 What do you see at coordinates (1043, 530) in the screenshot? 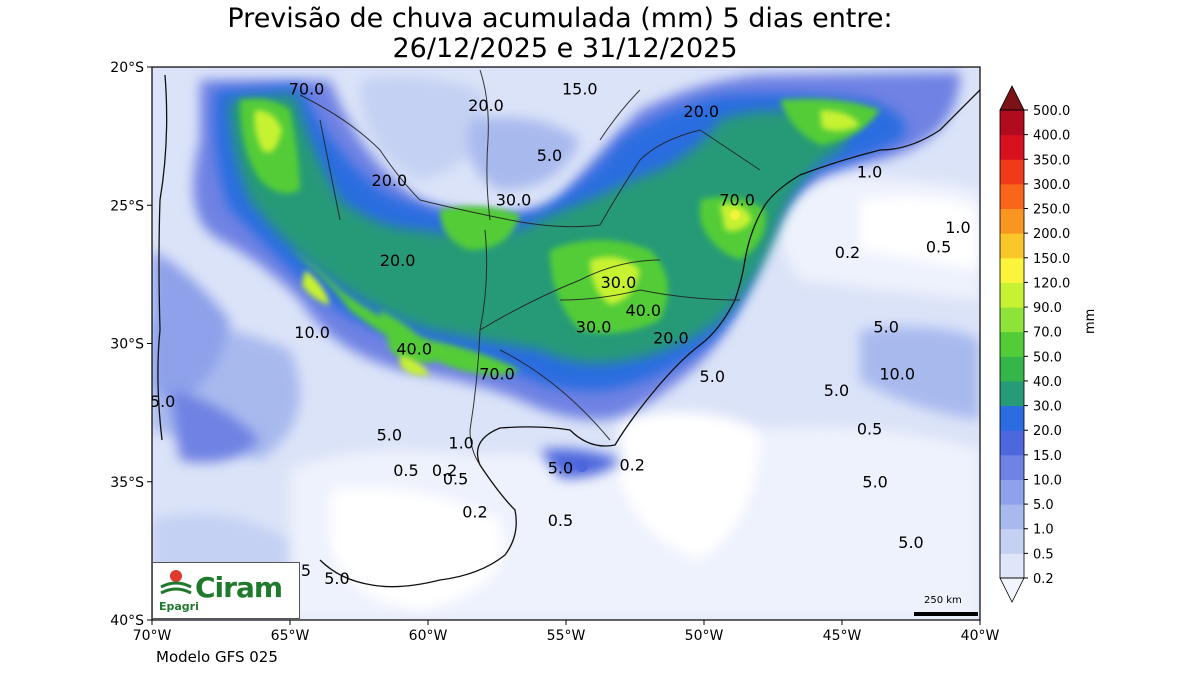
I see `colorbar-tick-label: 1.0` at bounding box center [1043, 530].